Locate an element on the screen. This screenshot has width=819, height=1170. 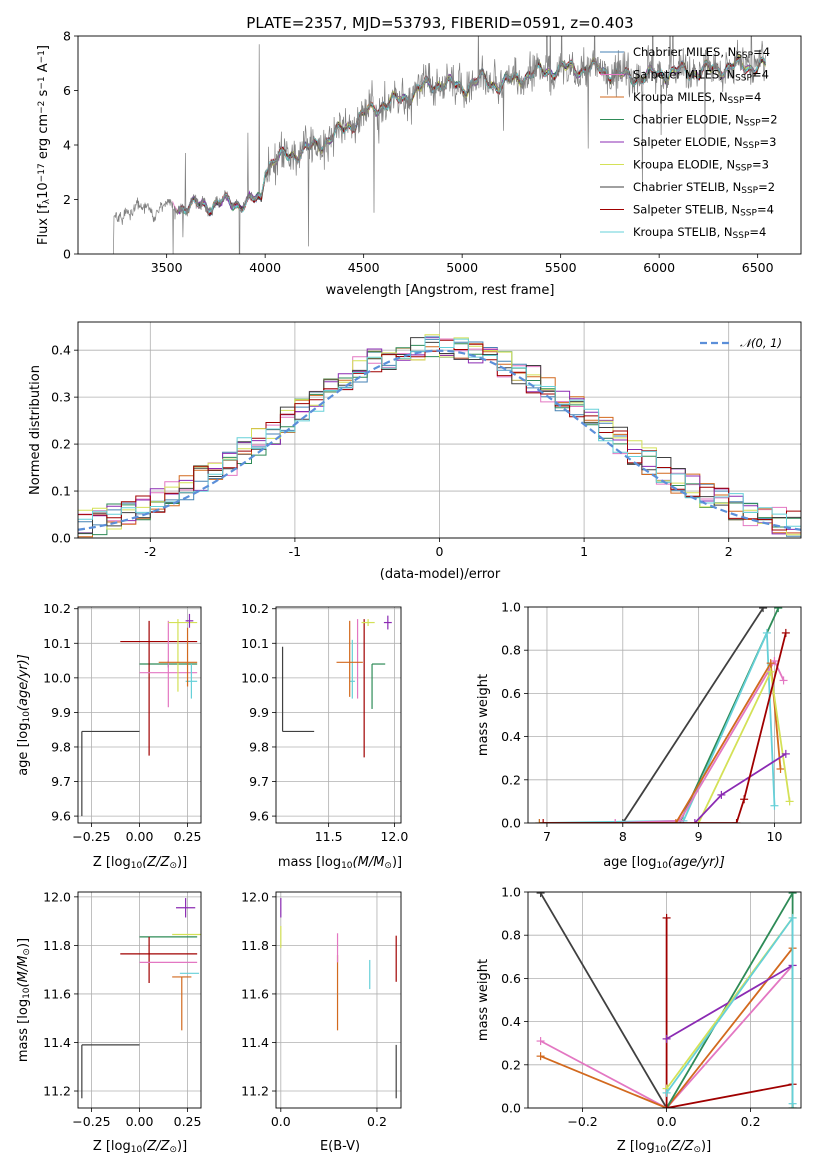
weight-vs-z-plot-area is located at coordinates (666, 1000).